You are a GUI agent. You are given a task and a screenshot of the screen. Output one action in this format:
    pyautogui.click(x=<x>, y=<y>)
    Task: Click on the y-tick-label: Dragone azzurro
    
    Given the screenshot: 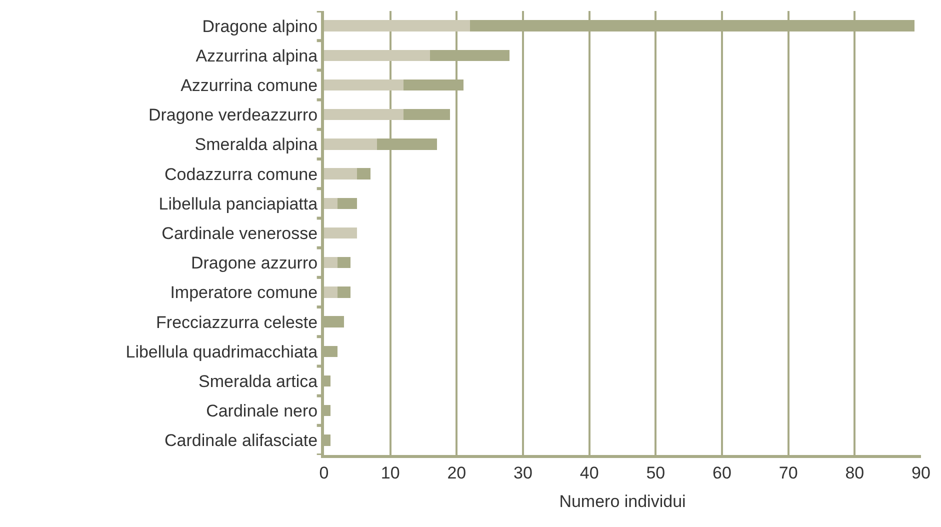 What is the action you would take?
    pyautogui.click(x=254, y=263)
    